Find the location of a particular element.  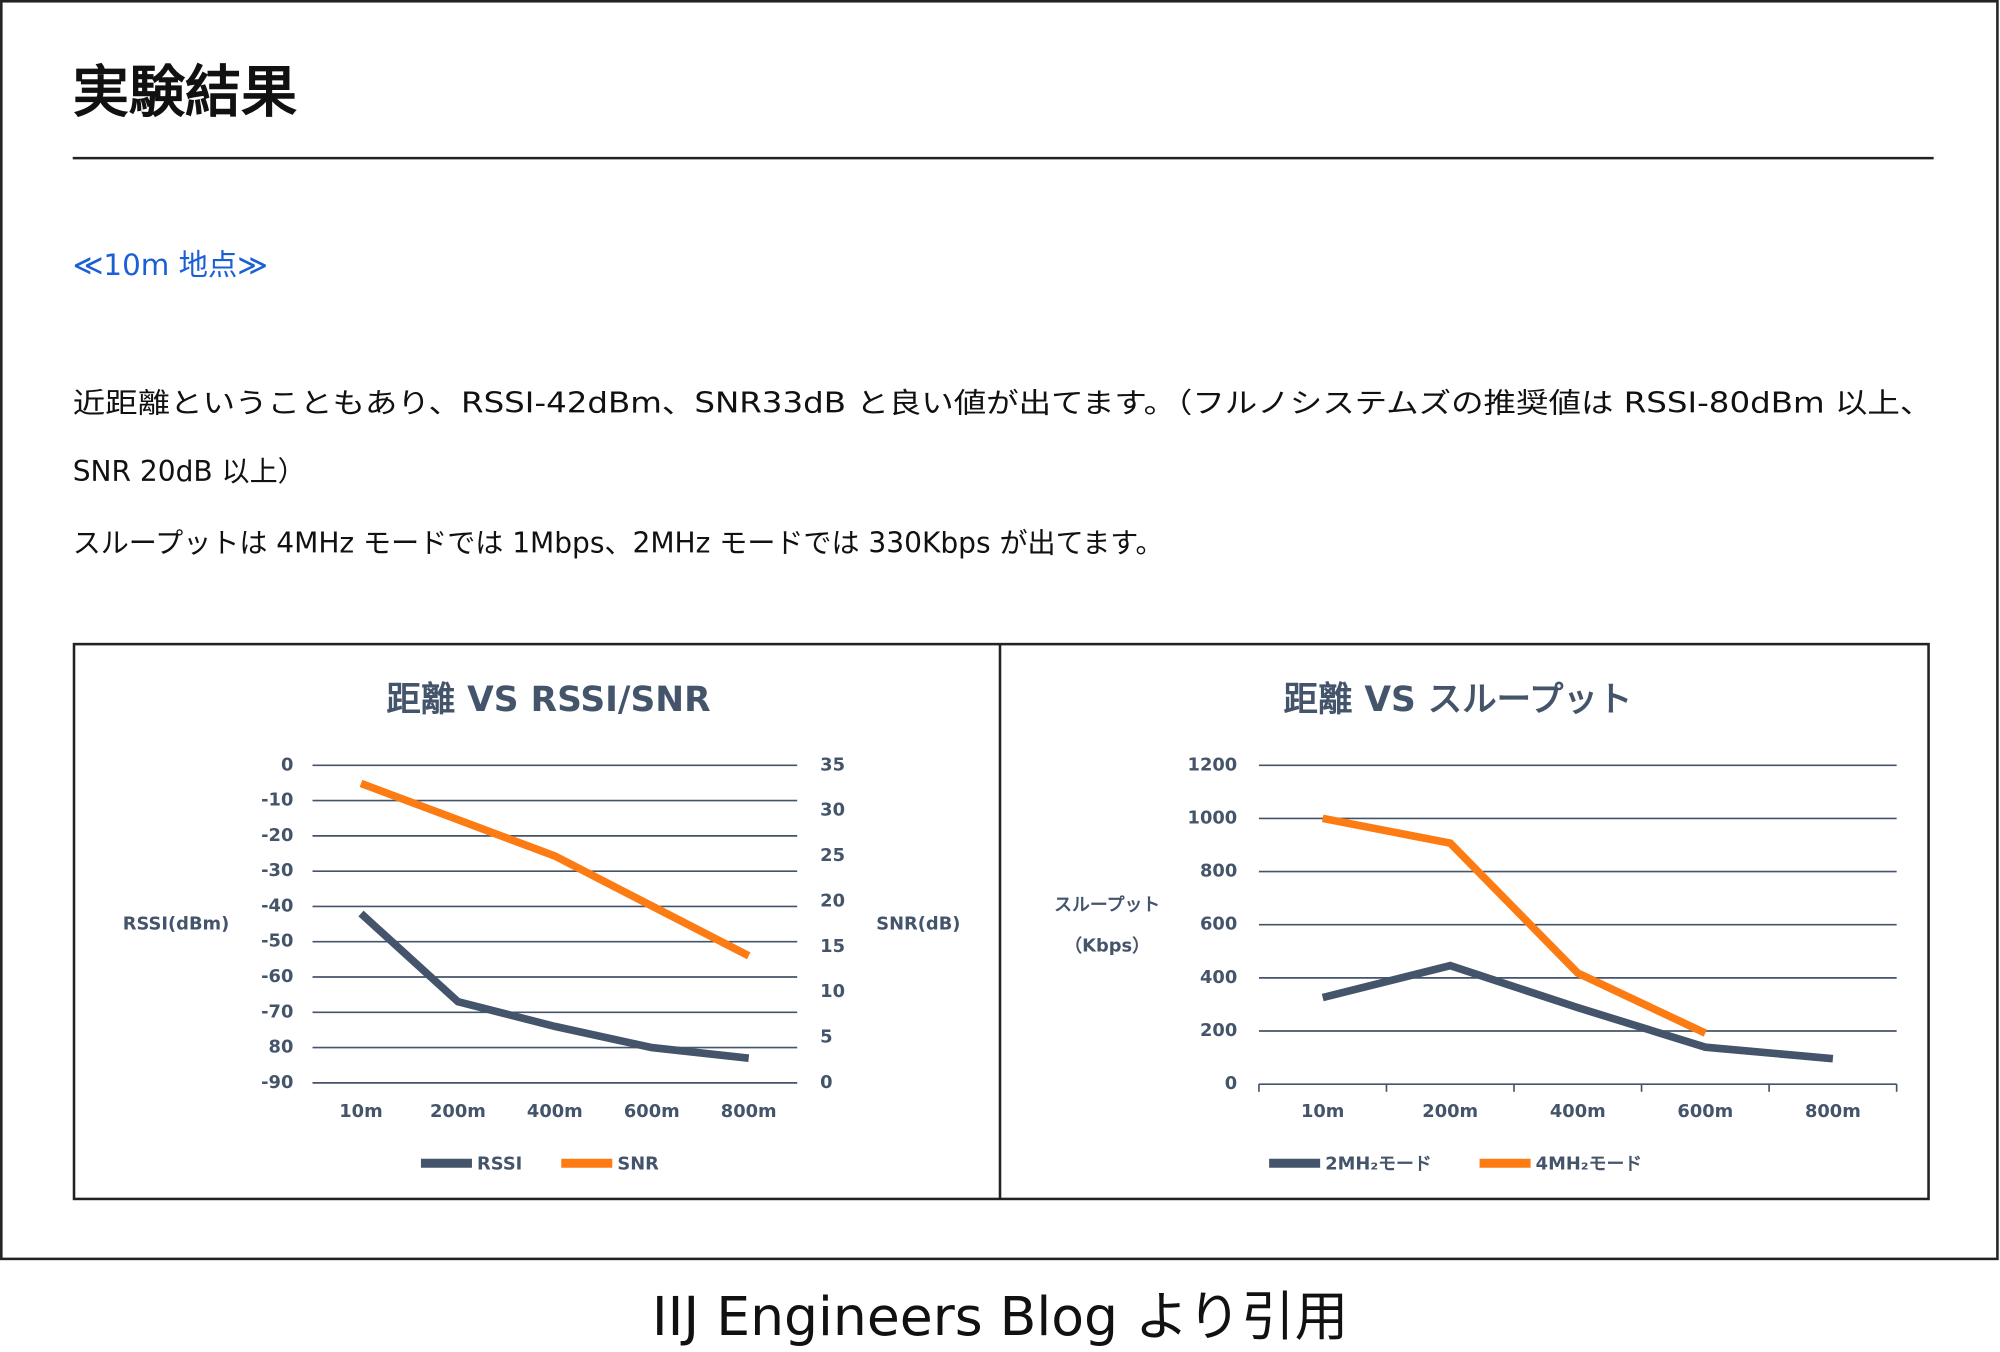

y2-tick-label: 0 is located at coordinates (826, 1082).